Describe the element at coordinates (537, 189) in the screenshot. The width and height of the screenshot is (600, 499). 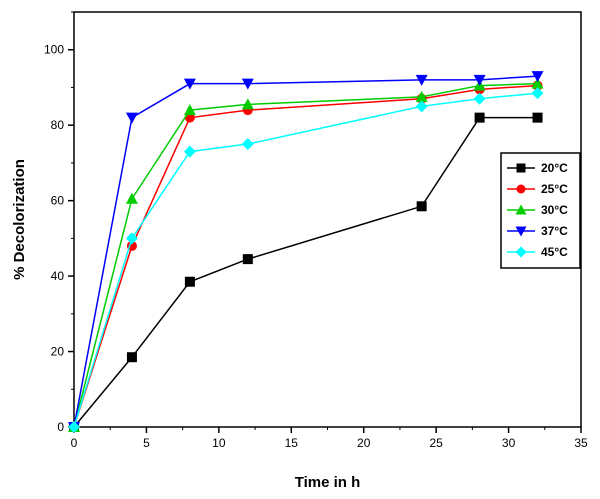
I see `legend-entry: 25°C` at that location.